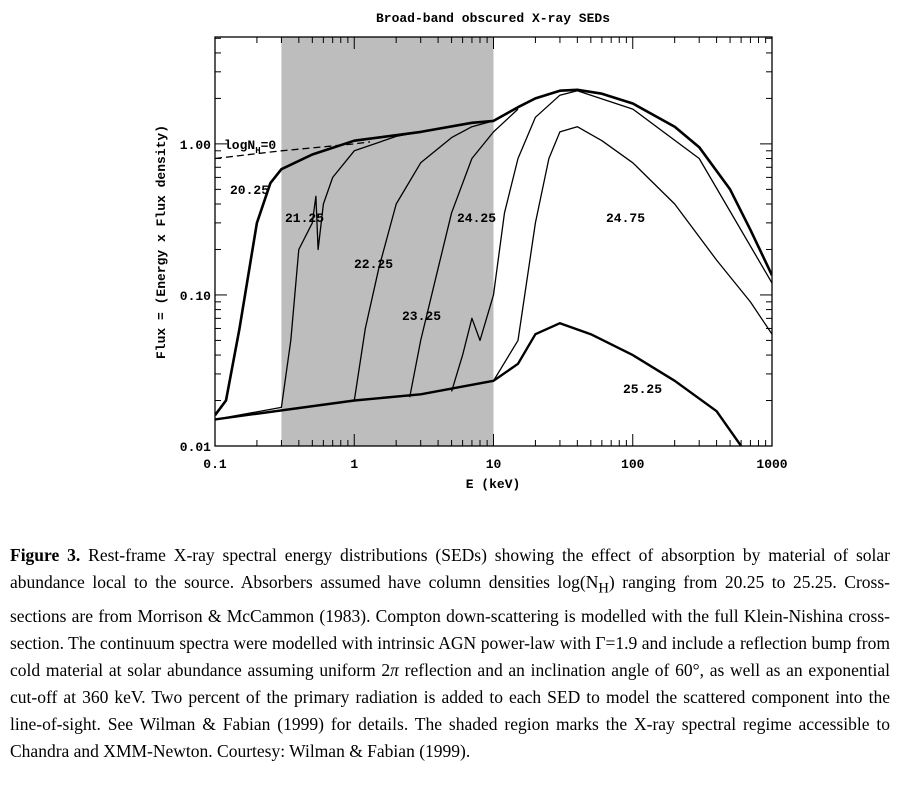  I want to click on series-label-text: 24.75, so click(625, 218).